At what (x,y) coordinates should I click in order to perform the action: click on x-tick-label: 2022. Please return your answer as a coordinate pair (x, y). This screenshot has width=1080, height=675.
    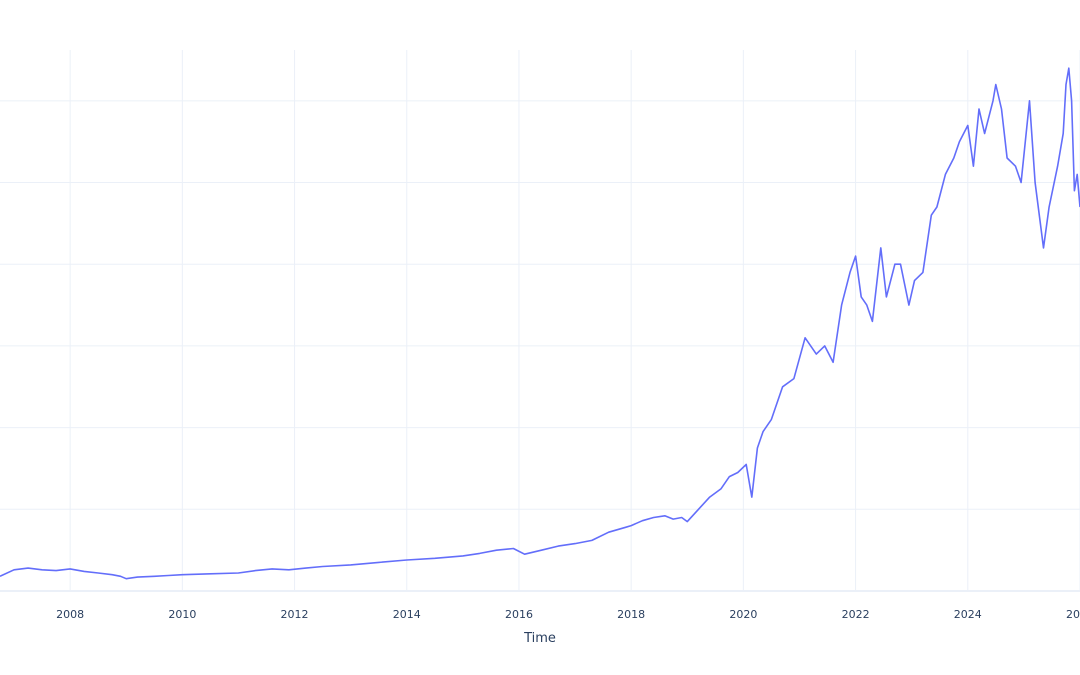
    Looking at the image, I should click on (856, 614).